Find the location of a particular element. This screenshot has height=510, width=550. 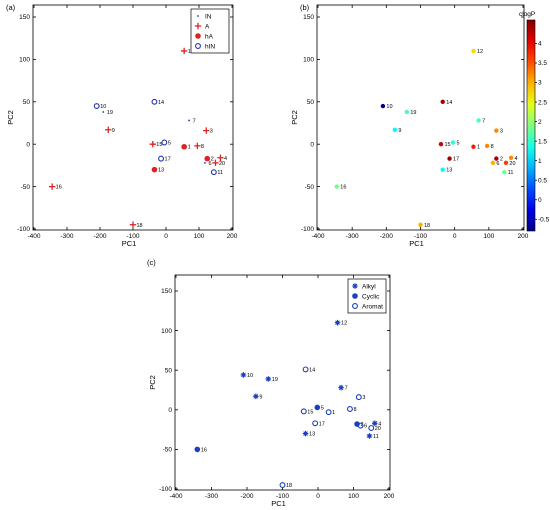

panel-c-point-label-0: 1 is located at coordinates (333, 413).